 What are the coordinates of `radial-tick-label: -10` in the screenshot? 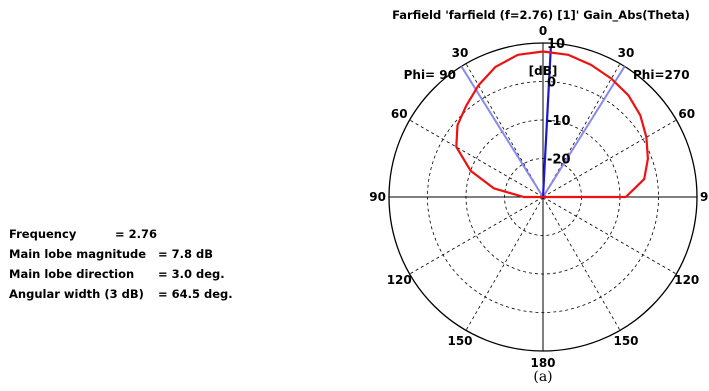 It's located at (559, 121).